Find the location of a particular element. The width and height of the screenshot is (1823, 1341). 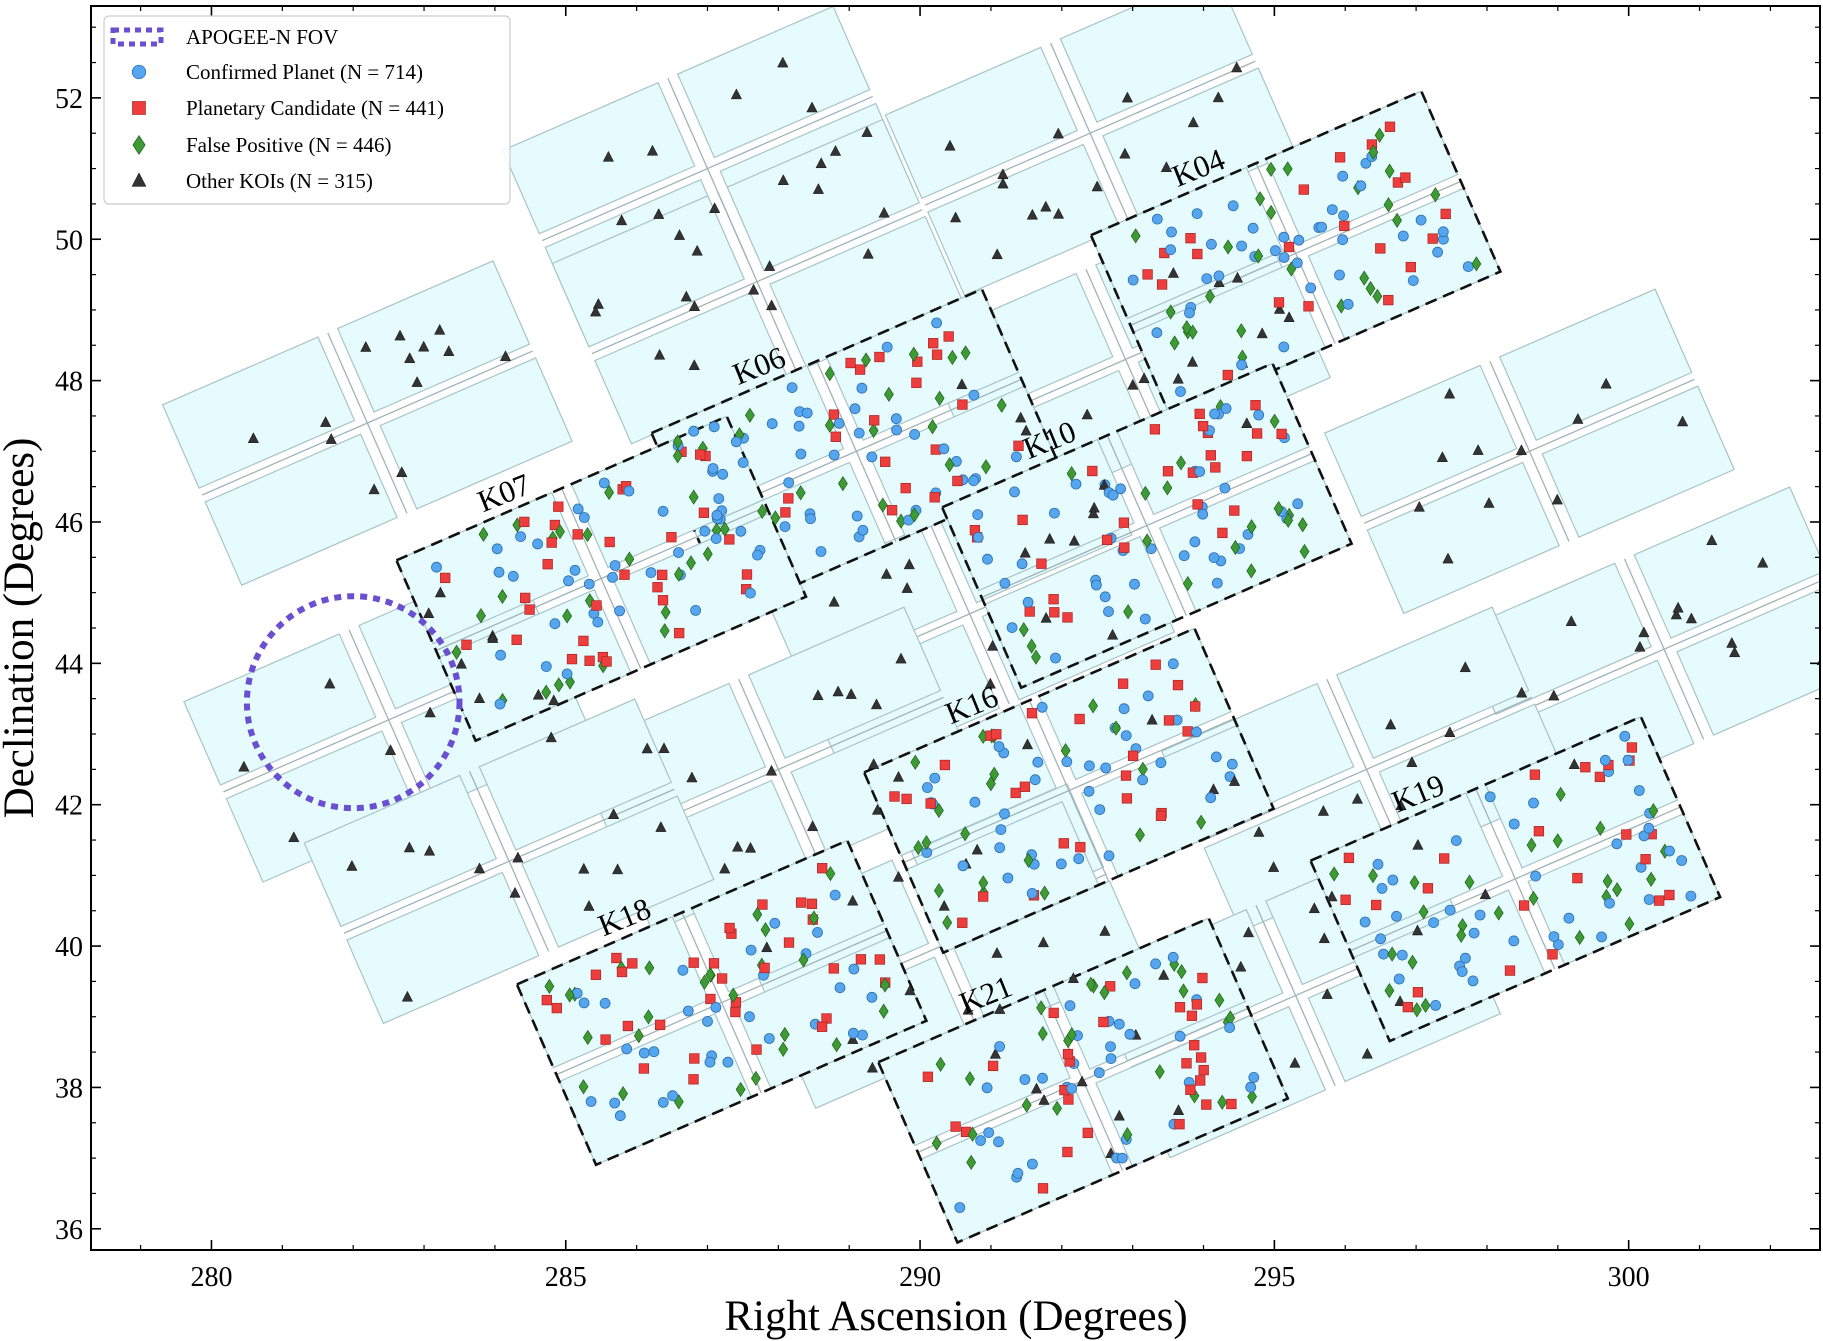

legend-box is located at coordinates (307, 110).